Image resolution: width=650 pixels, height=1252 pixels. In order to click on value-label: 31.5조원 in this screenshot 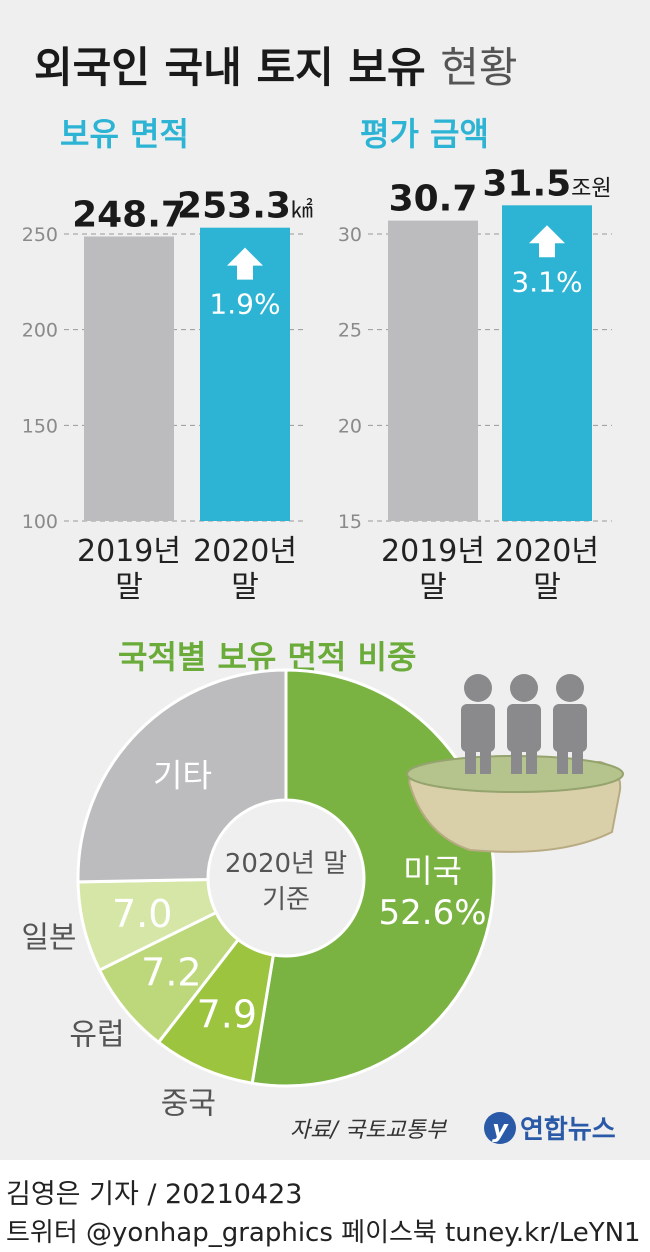, I will do `click(546, 183)`.